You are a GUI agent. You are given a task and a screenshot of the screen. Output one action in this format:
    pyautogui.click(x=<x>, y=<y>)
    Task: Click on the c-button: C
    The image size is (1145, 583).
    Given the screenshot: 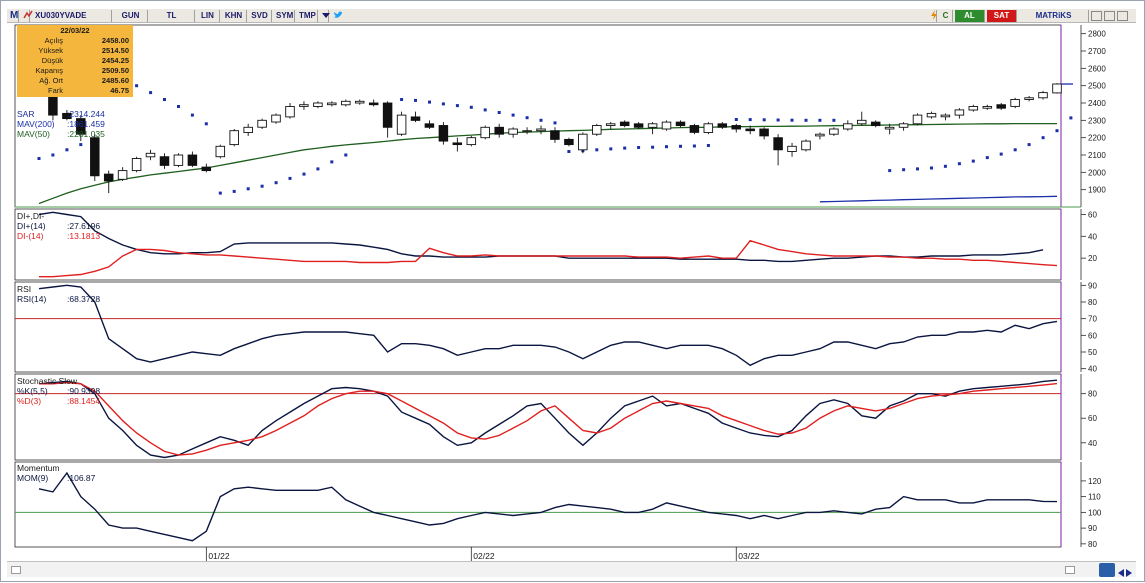 What is the action you would take?
    pyautogui.click(x=946, y=16)
    